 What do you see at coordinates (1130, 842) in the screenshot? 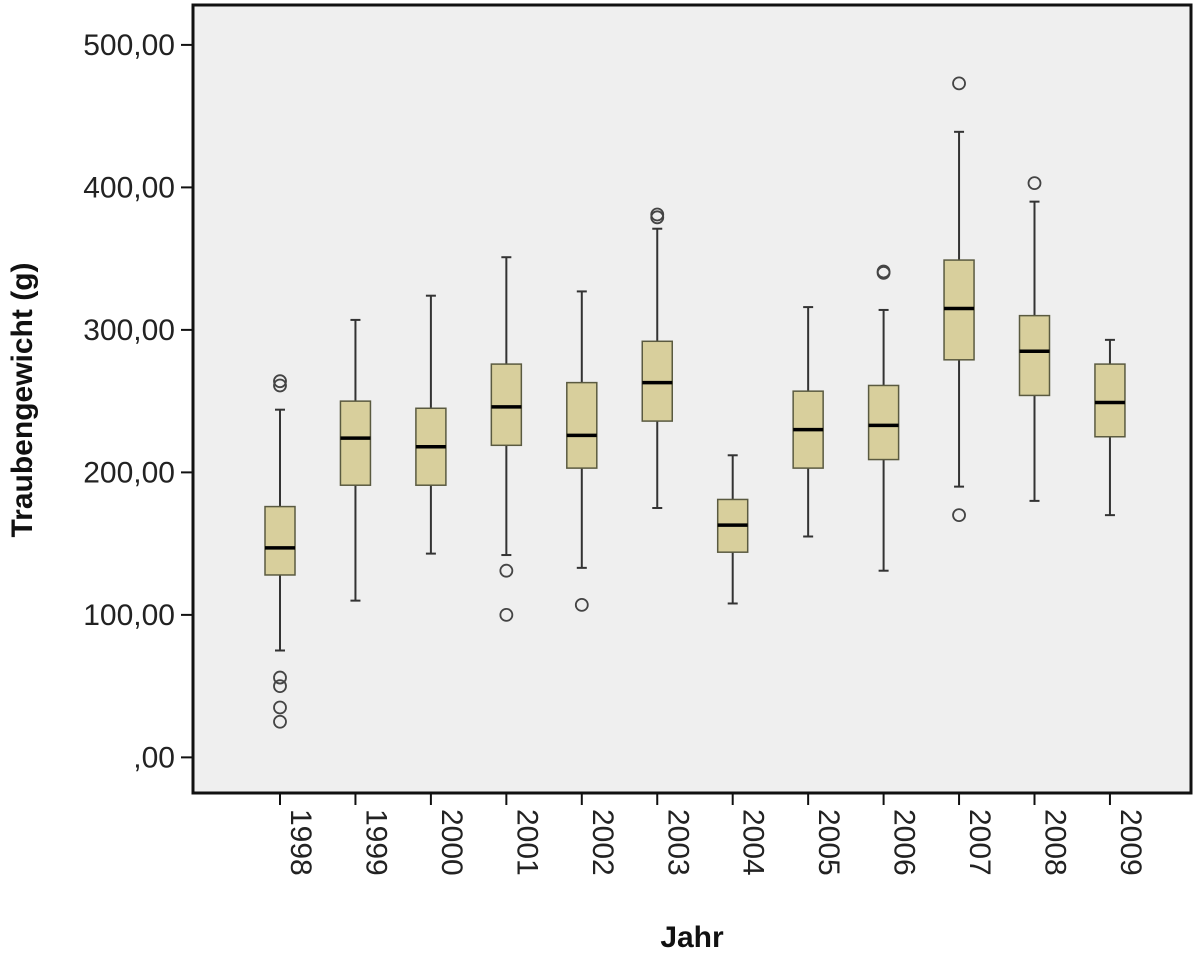
I see `x-tick-label: 2009` at bounding box center [1130, 842].